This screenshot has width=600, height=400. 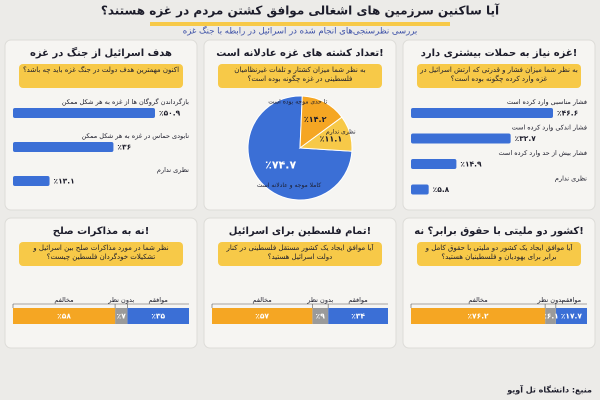 I want to click on value-label: ٪۷۴.۷, so click(x=280, y=164).